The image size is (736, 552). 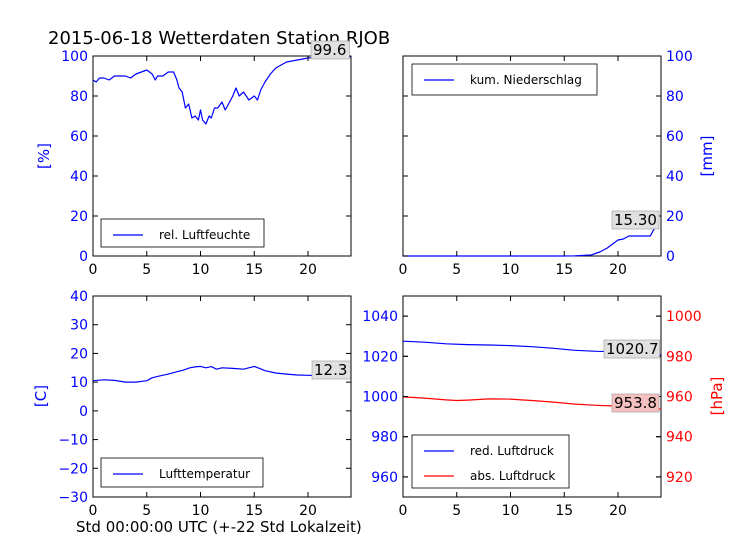 What do you see at coordinates (204, 235) in the screenshot?
I see `legend-label: rel. Luftfeuchte` at bounding box center [204, 235].